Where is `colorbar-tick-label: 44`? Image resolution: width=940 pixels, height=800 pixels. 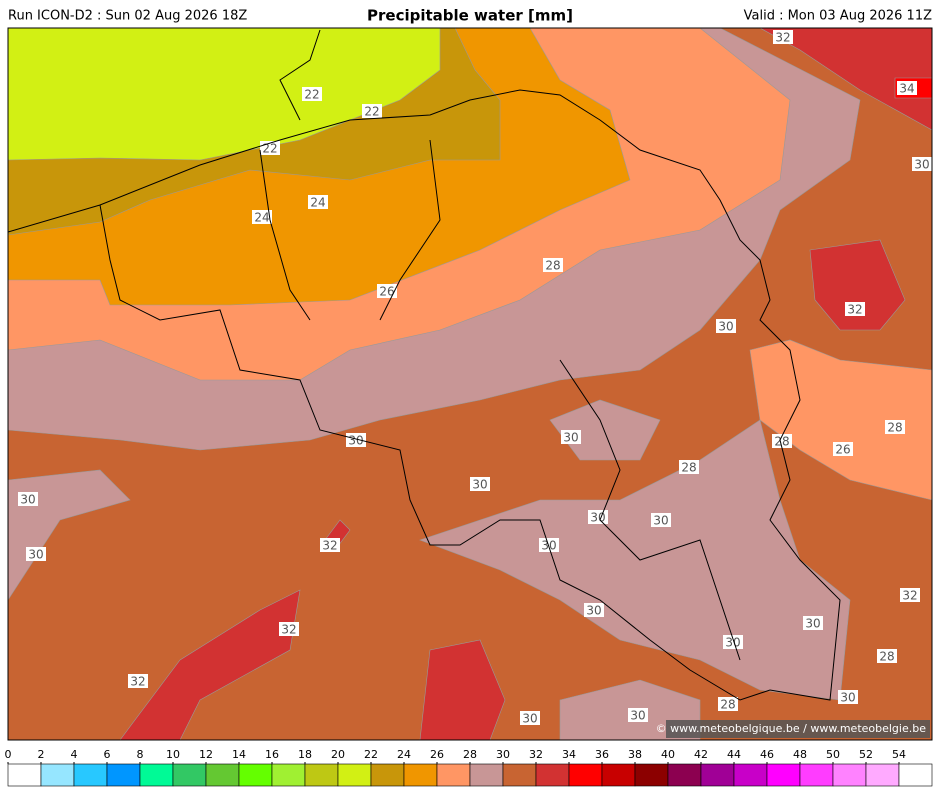
colorbar-tick-label: 44 is located at coordinates (734, 754).